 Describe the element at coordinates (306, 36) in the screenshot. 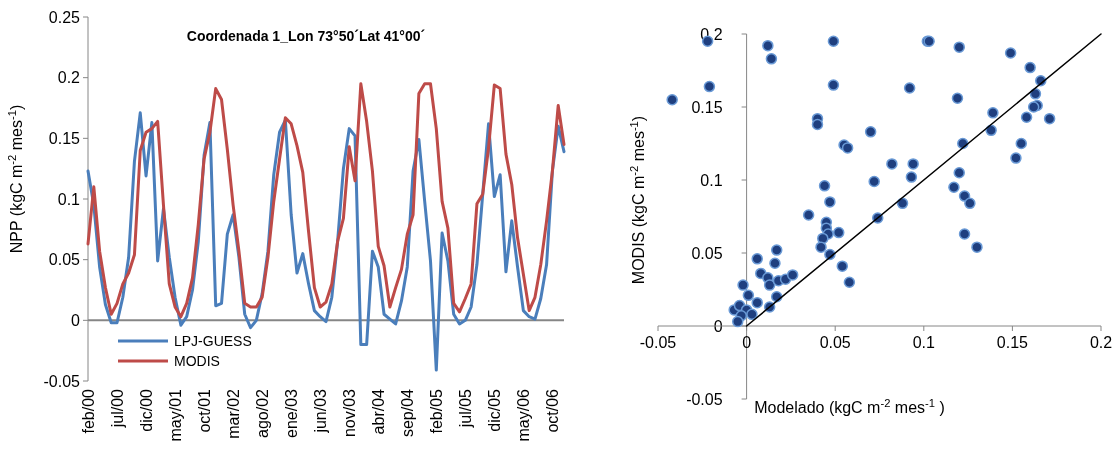

I see `text: Coordenada 1_Lon 73°50´Lat 41°00´` at that location.